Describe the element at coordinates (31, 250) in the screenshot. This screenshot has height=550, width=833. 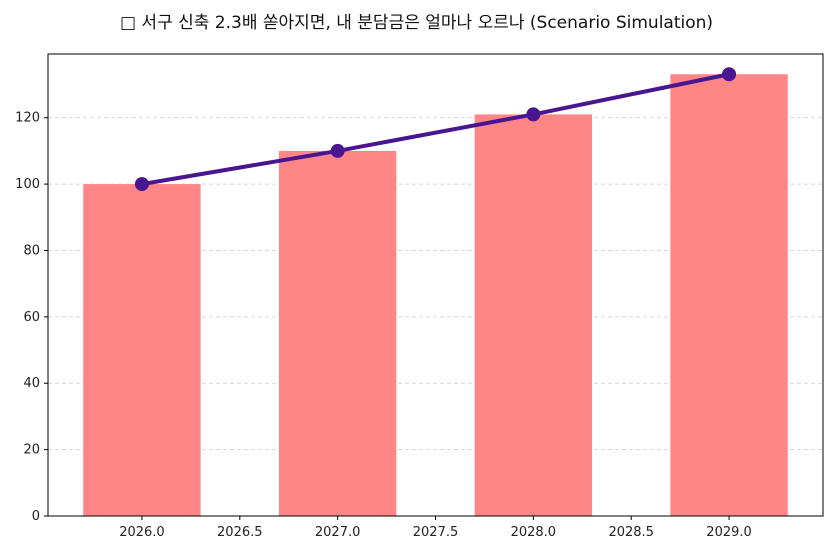
I see `y-tick-label: 80` at that location.